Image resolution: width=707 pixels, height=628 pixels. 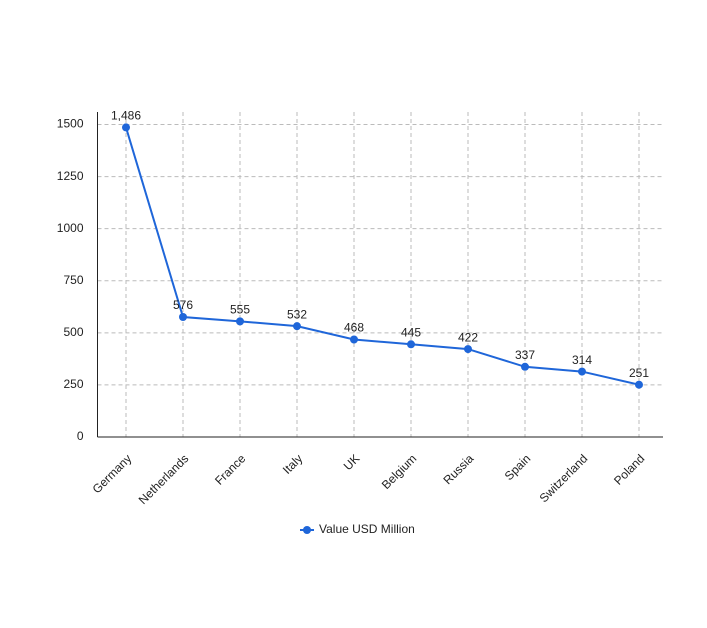 I want to click on y-tick-label: 1500, so click(x=70, y=124).